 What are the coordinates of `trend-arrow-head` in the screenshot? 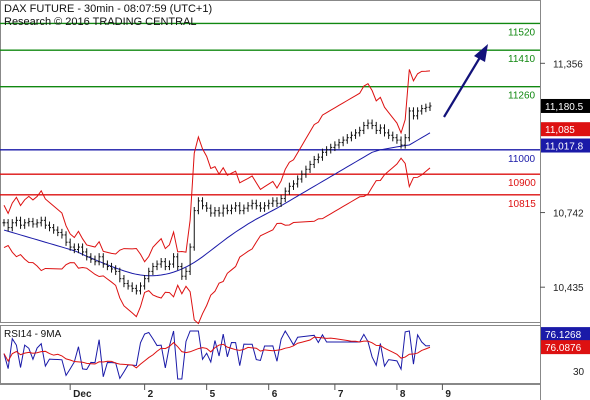 It's located at (481, 53).